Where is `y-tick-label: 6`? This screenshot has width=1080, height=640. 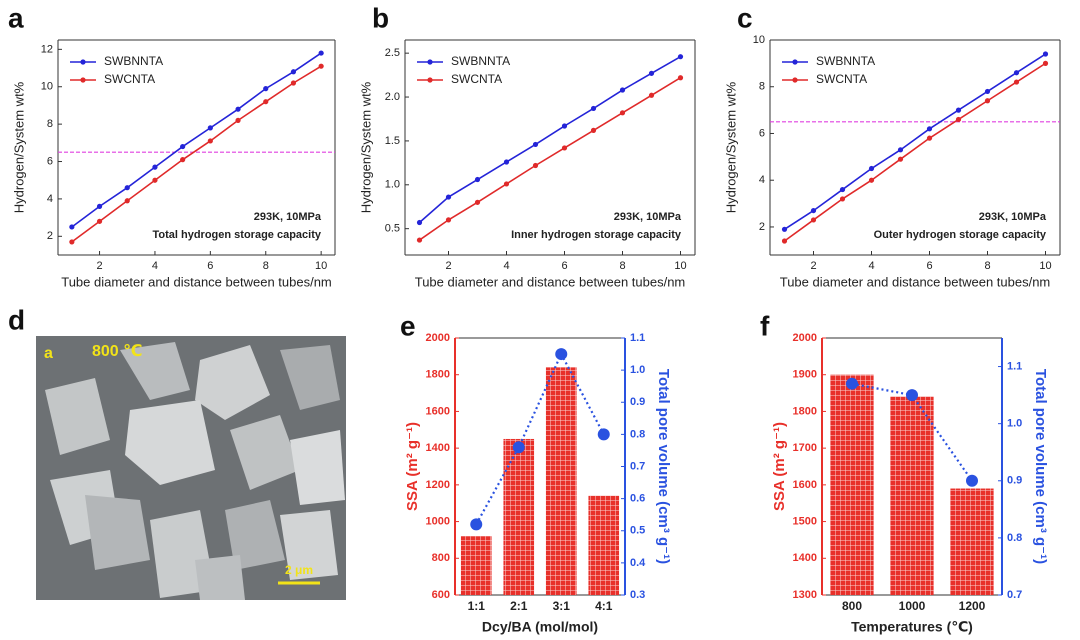
y-tick-label: 6 is located at coordinates (762, 133).